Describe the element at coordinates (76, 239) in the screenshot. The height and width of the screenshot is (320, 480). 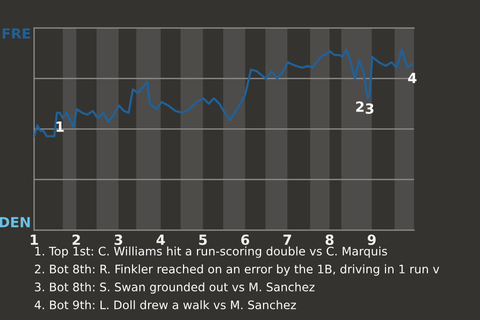
I see `x-tick-label: 2` at that location.